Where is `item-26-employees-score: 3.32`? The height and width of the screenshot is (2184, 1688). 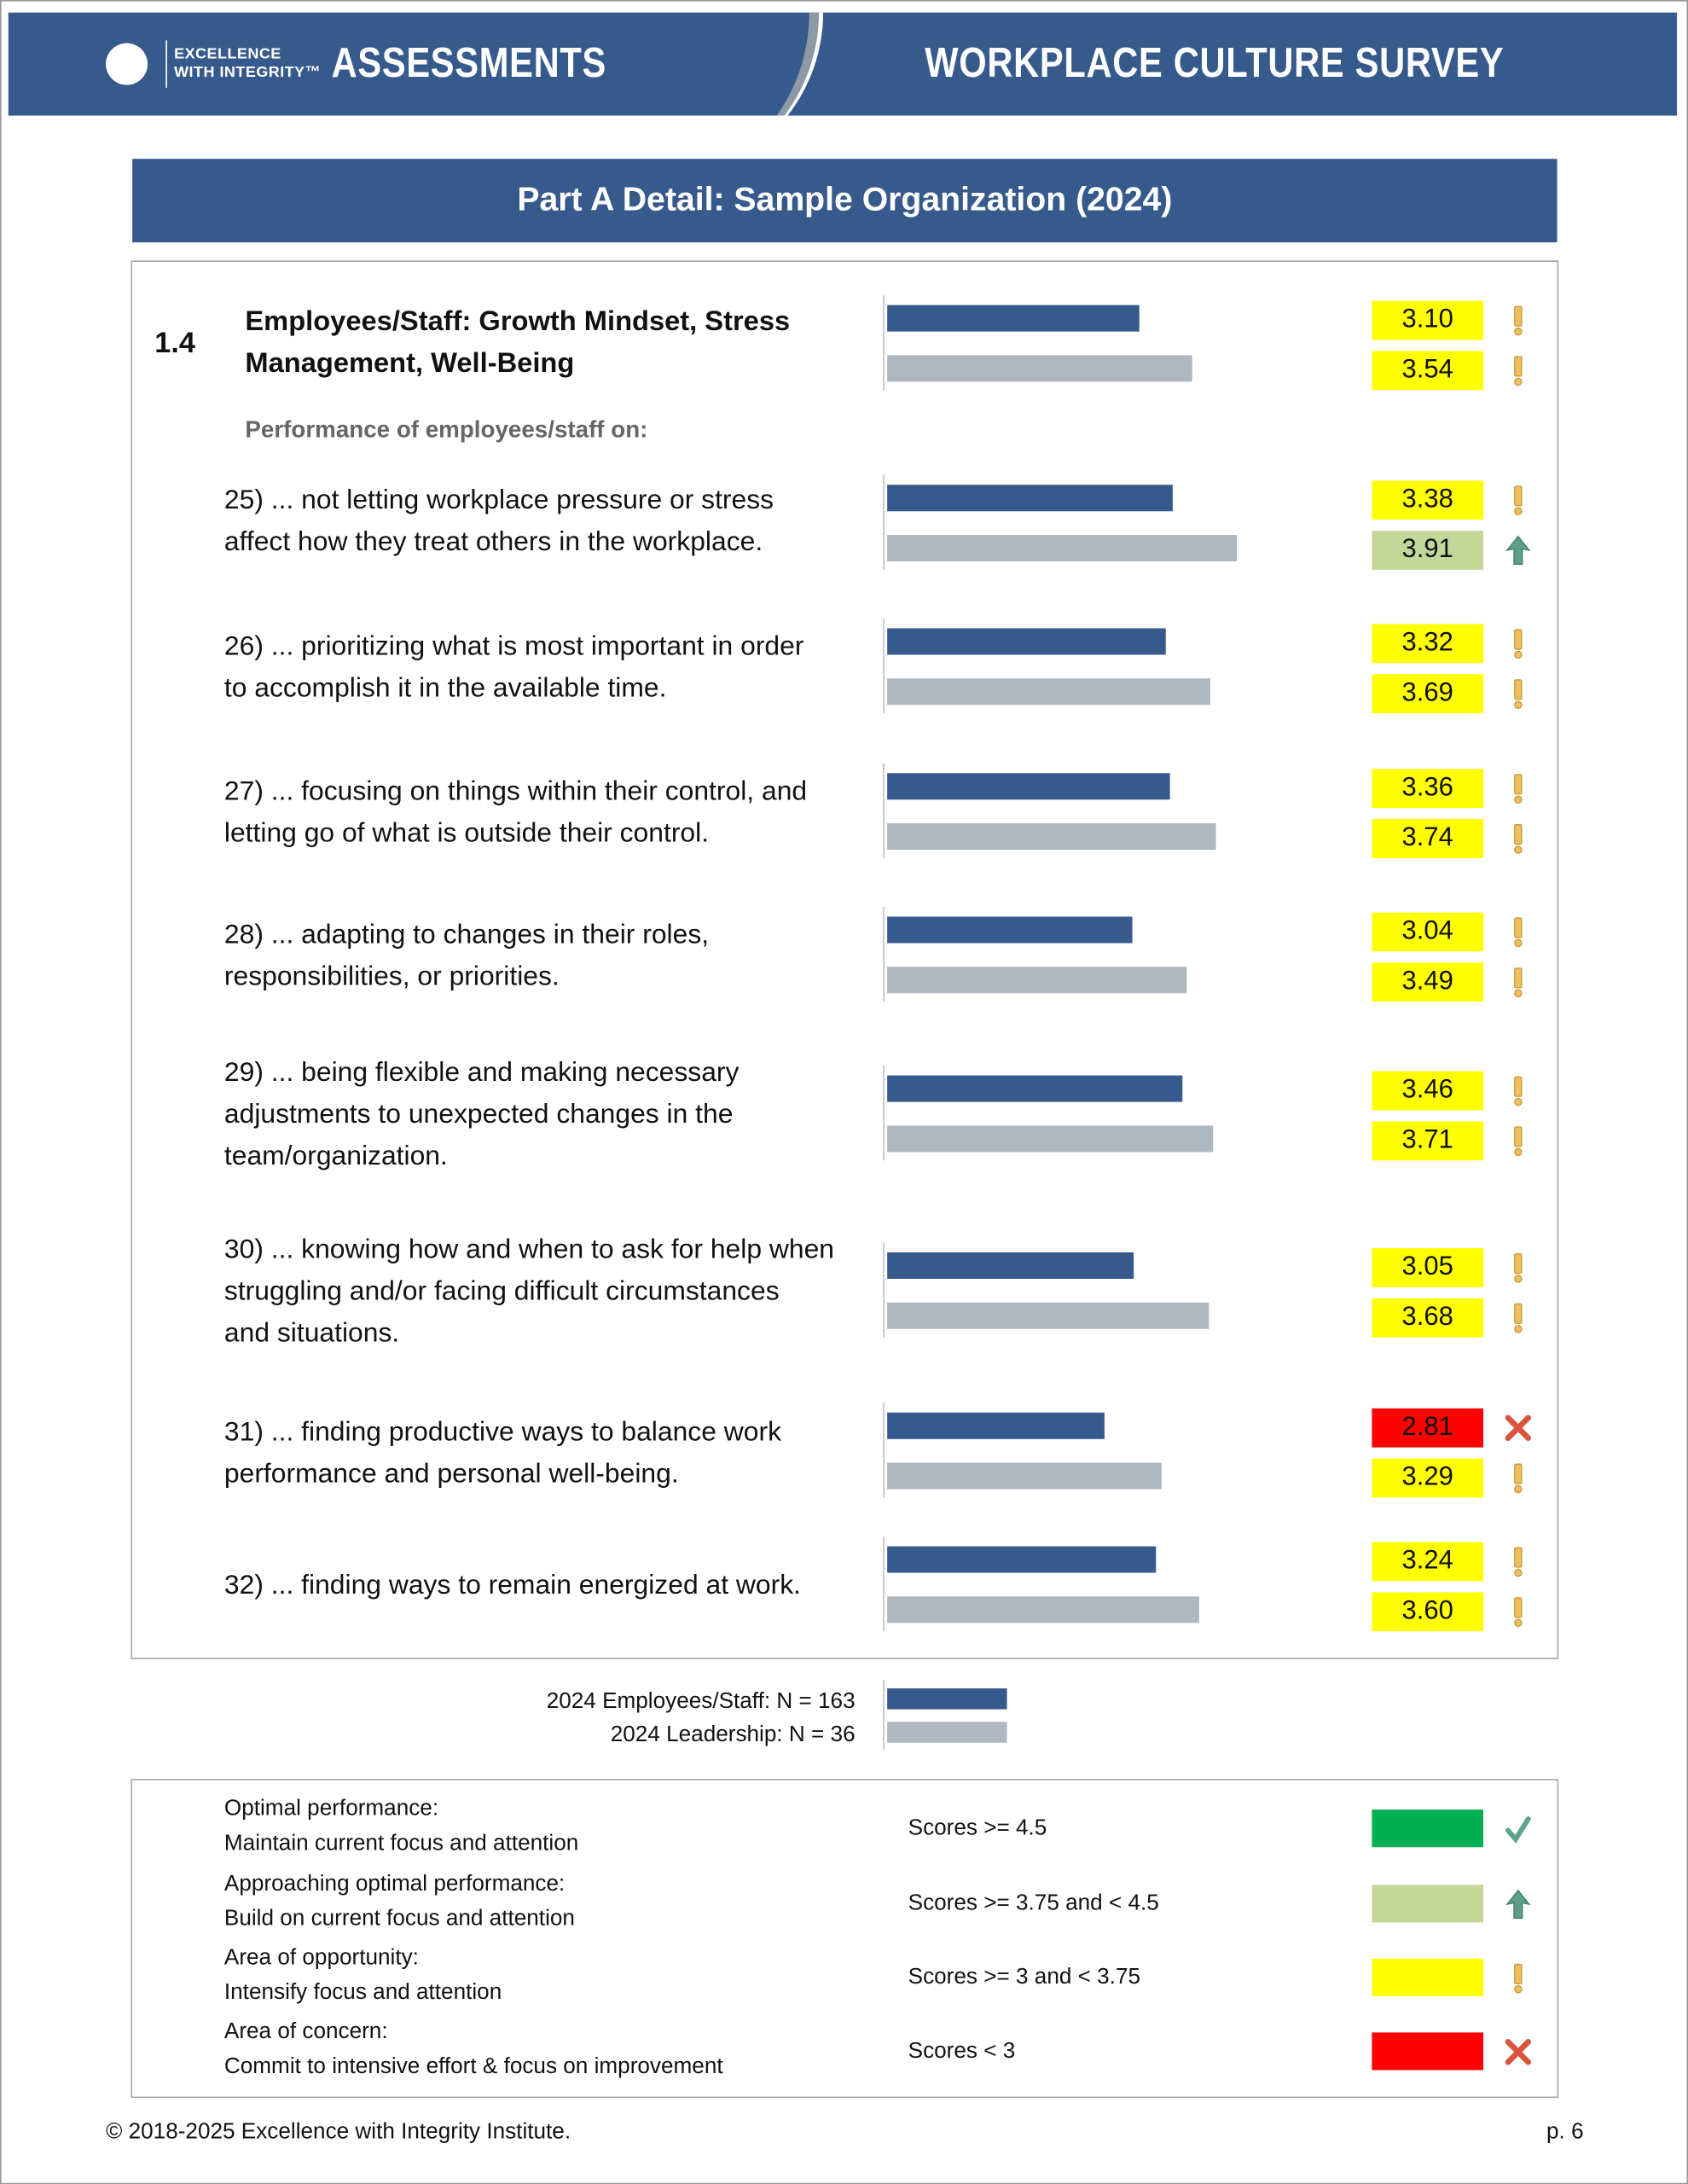
item-26-employees-score: 3.32 is located at coordinates (1428, 644).